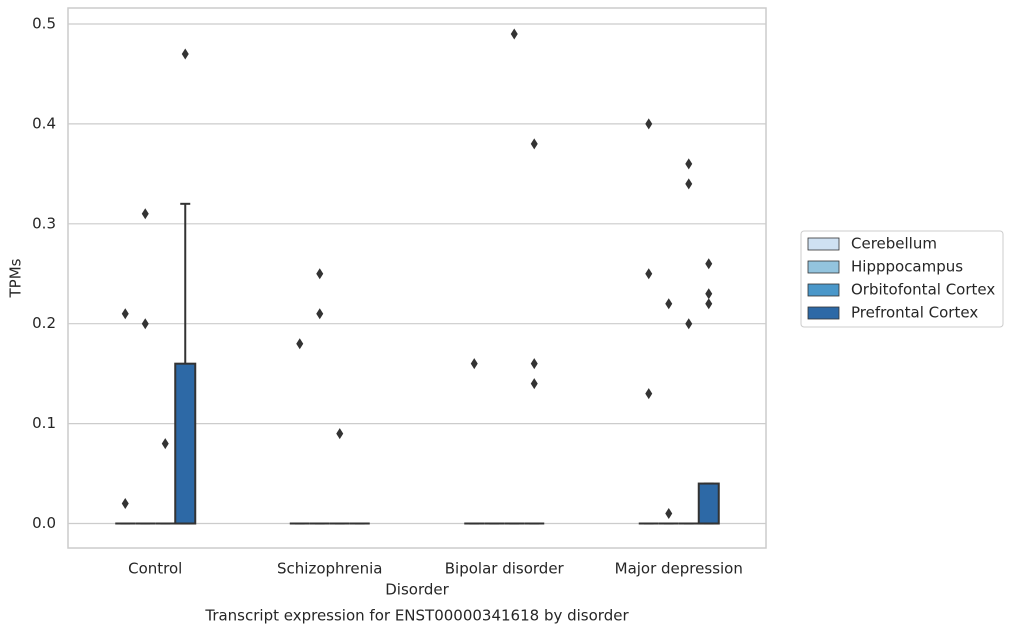  What do you see at coordinates (44, 523) in the screenshot?
I see `y-tick-label: 0.0` at bounding box center [44, 523].